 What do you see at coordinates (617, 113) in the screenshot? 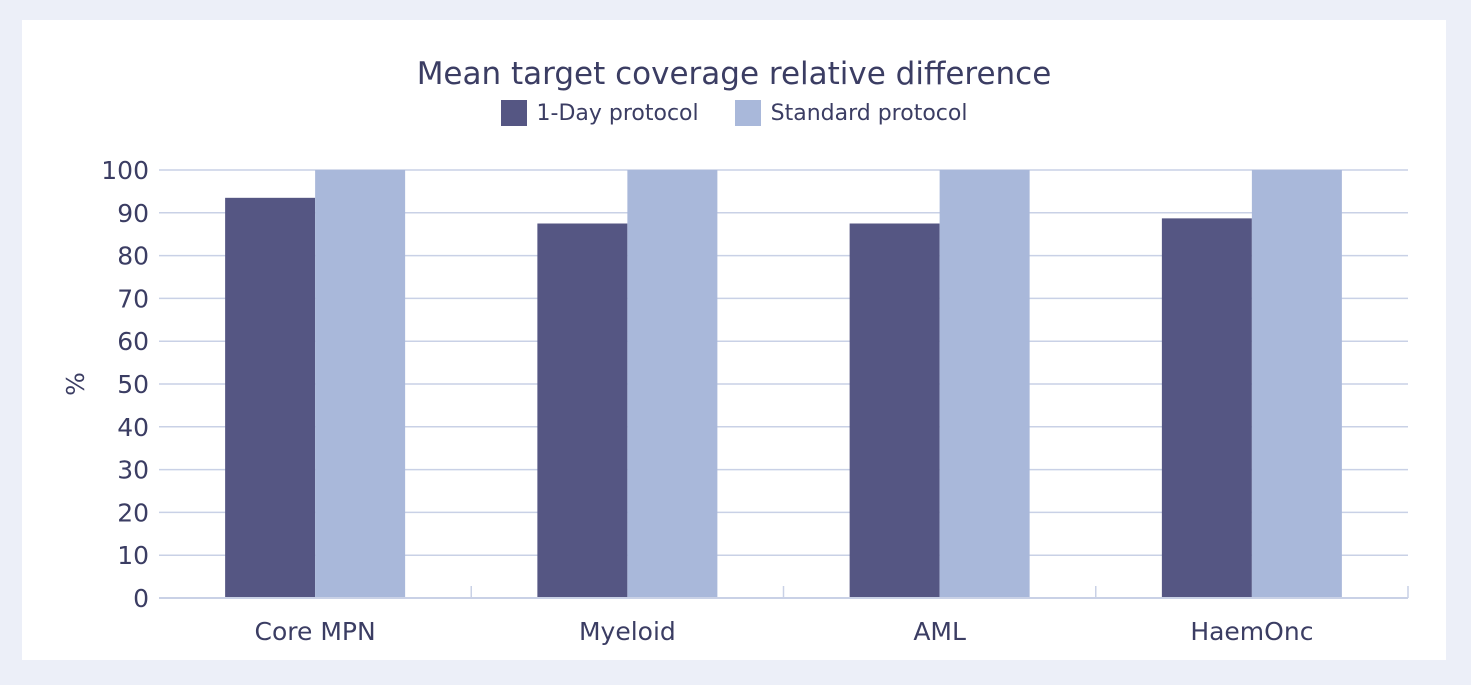
I see `legend-label-series-1: 1-Day protocol` at bounding box center [617, 113].